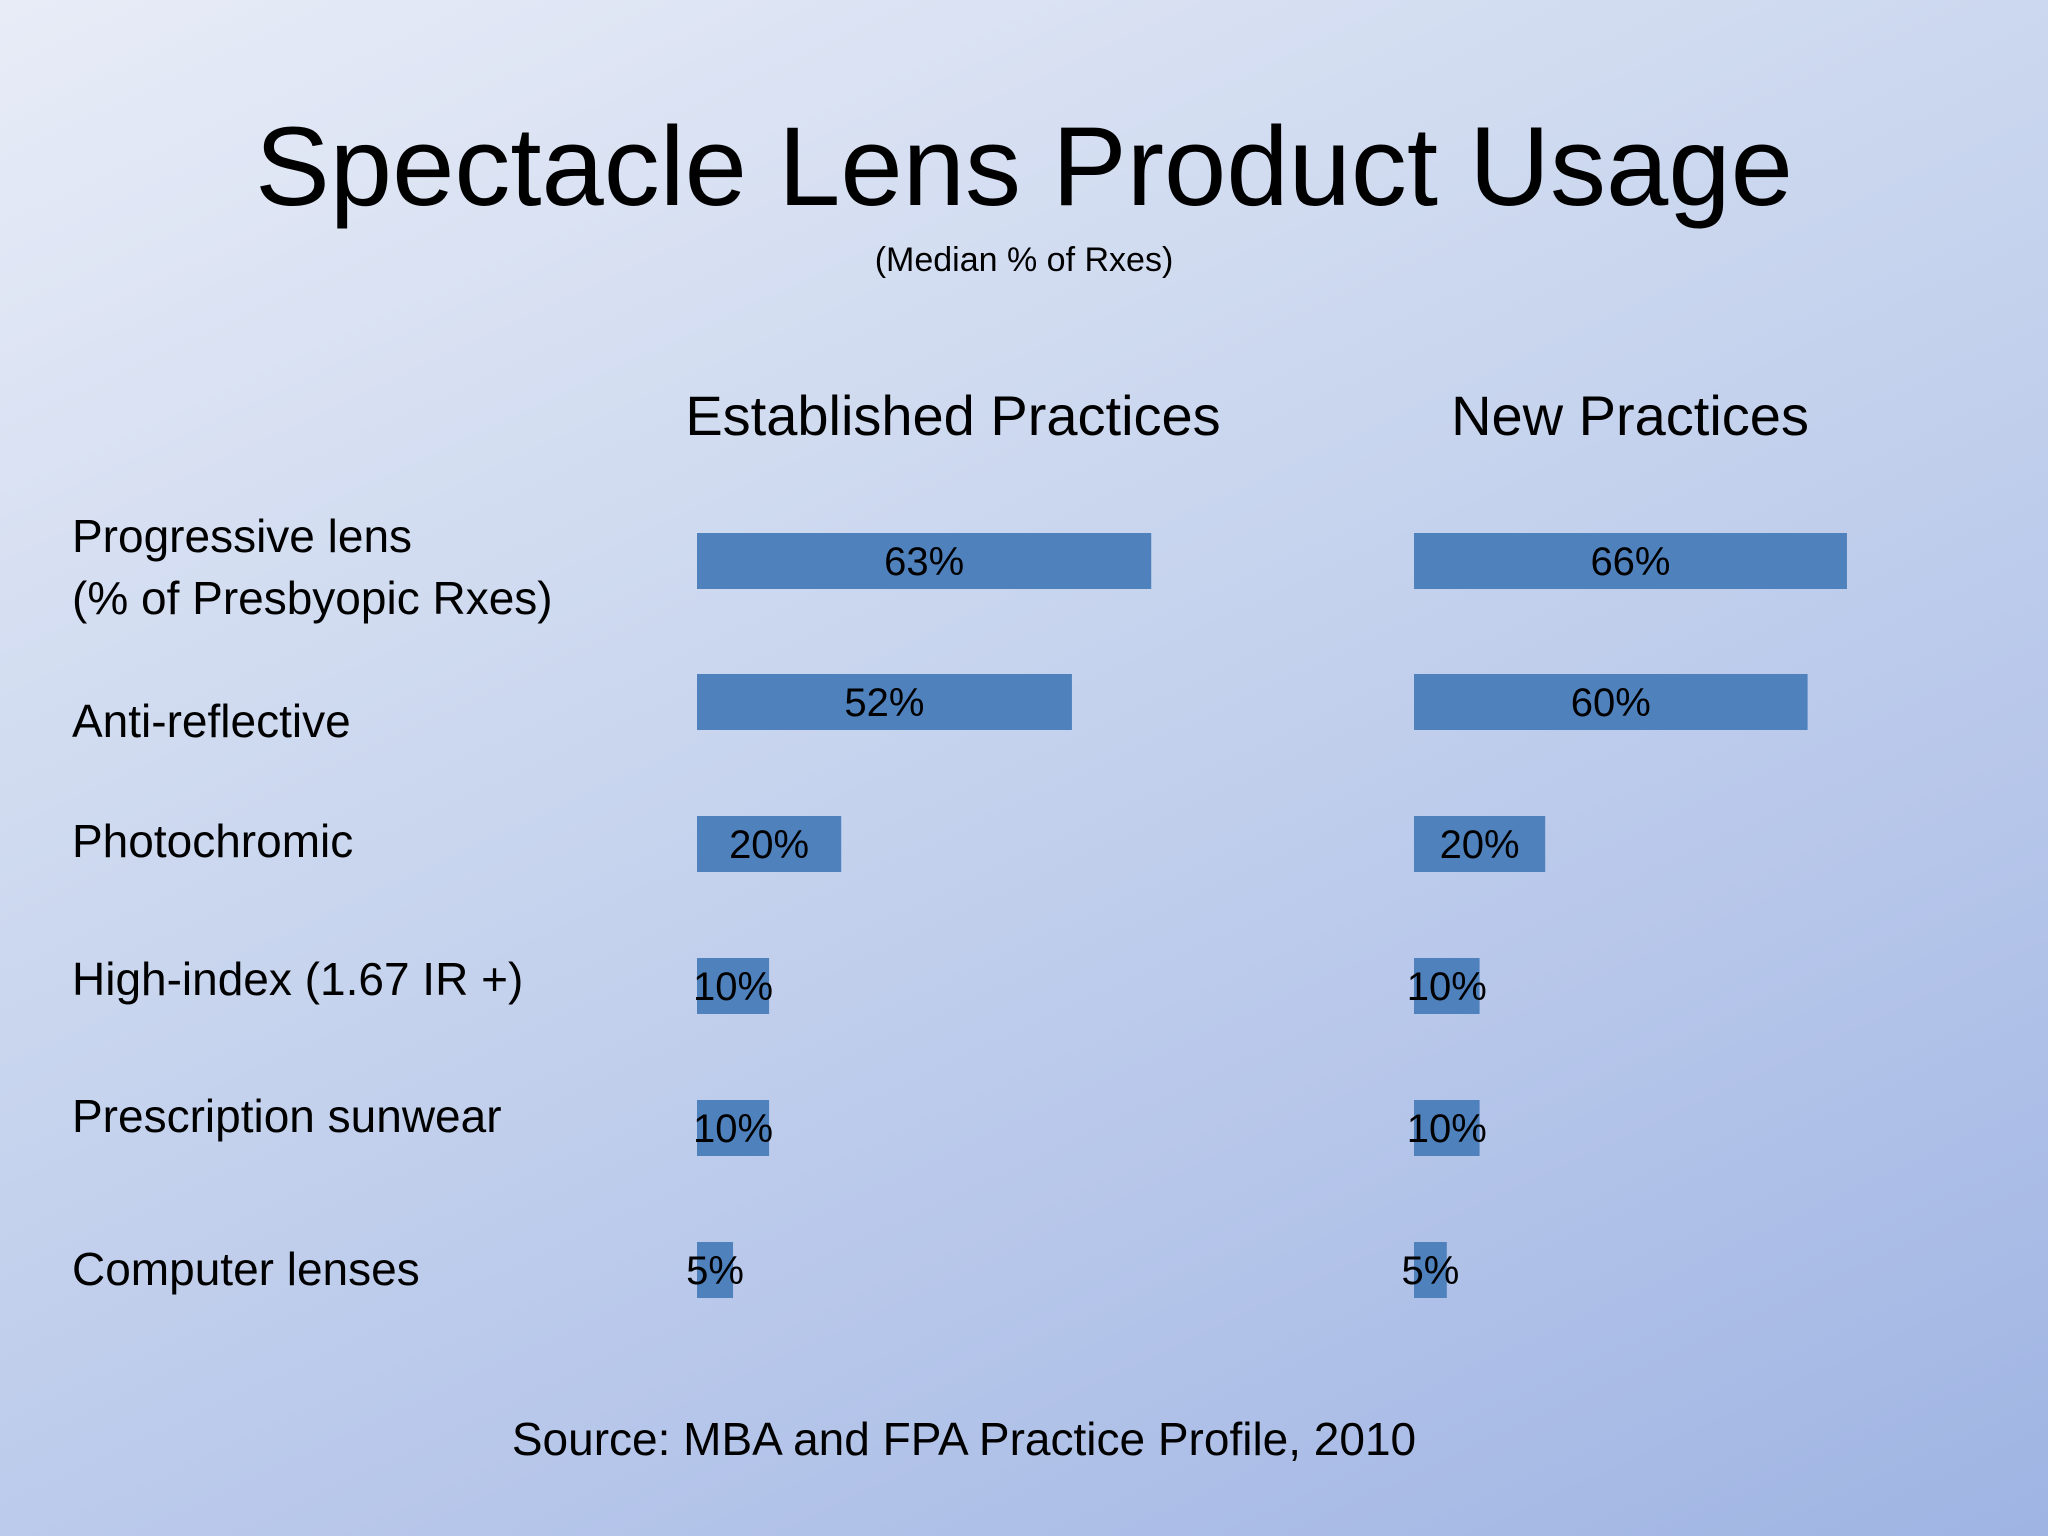 Image resolution: width=2048 pixels, height=1536 pixels. I want to click on category-label: Anti-reflective, so click(211, 721).